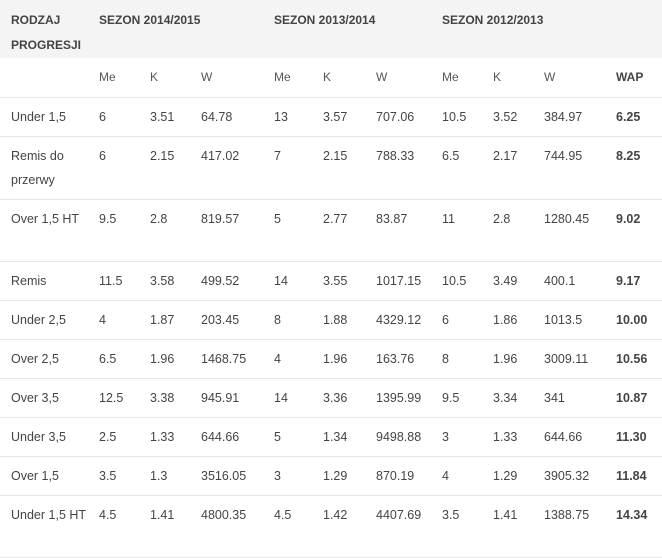 This screenshot has width=662, height=558. I want to click on w-cell: 744.95, so click(563, 155).